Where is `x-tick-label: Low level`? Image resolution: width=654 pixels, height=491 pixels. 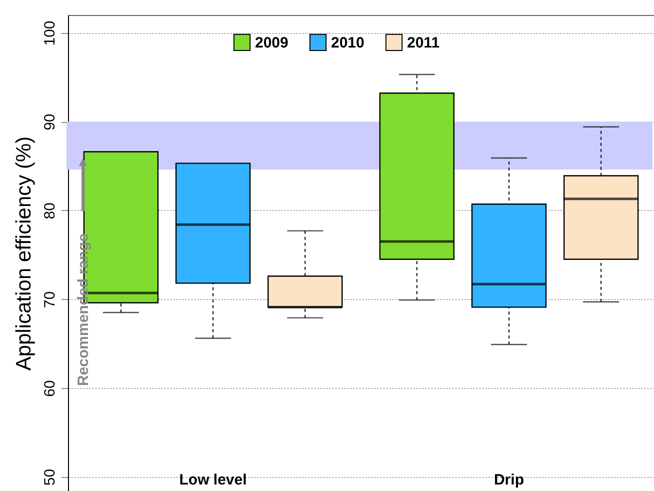
x-tick-label: Low level is located at coordinates (213, 480).